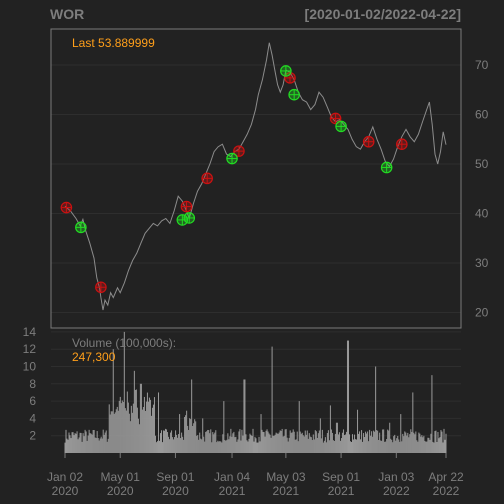 Image resolution: width=504 pixels, height=504 pixels. Describe the element at coordinates (65, 477) in the screenshot. I see `x-tick-label-date: Jan 02` at that location.